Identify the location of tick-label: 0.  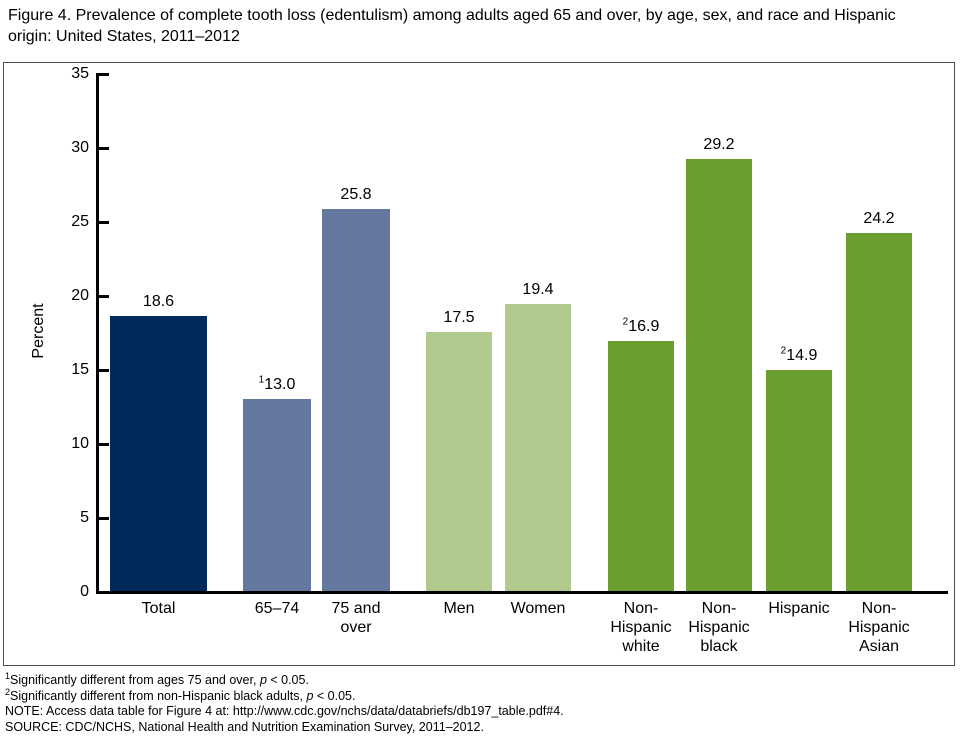
(84, 591).